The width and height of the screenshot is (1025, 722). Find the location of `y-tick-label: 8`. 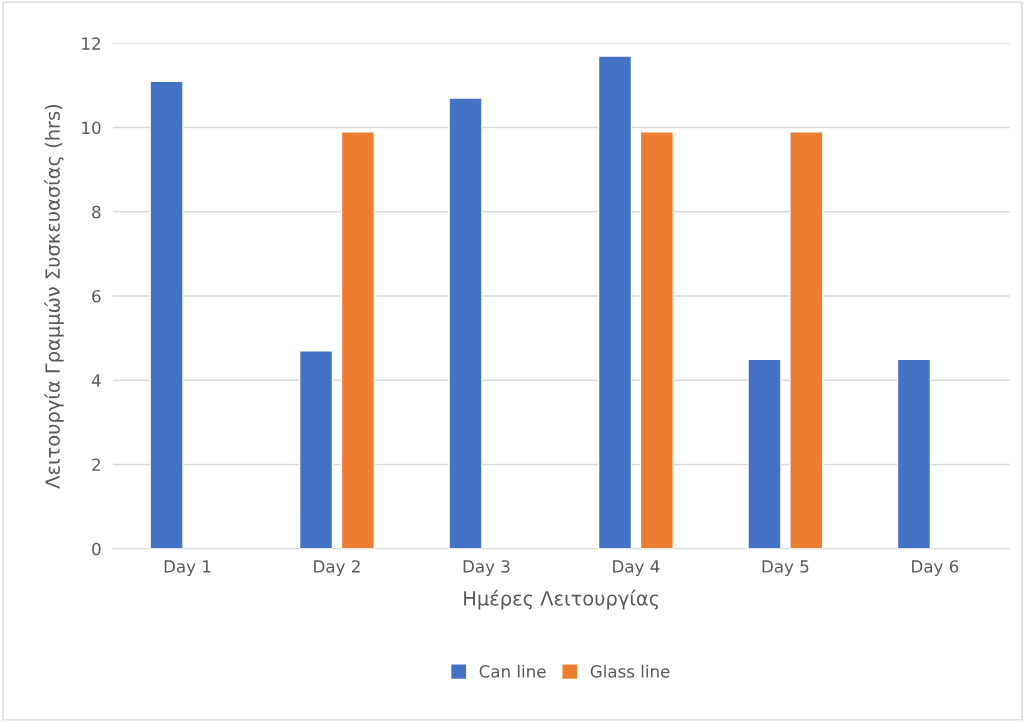

y-tick-label: 8 is located at coordinates (96, 212).